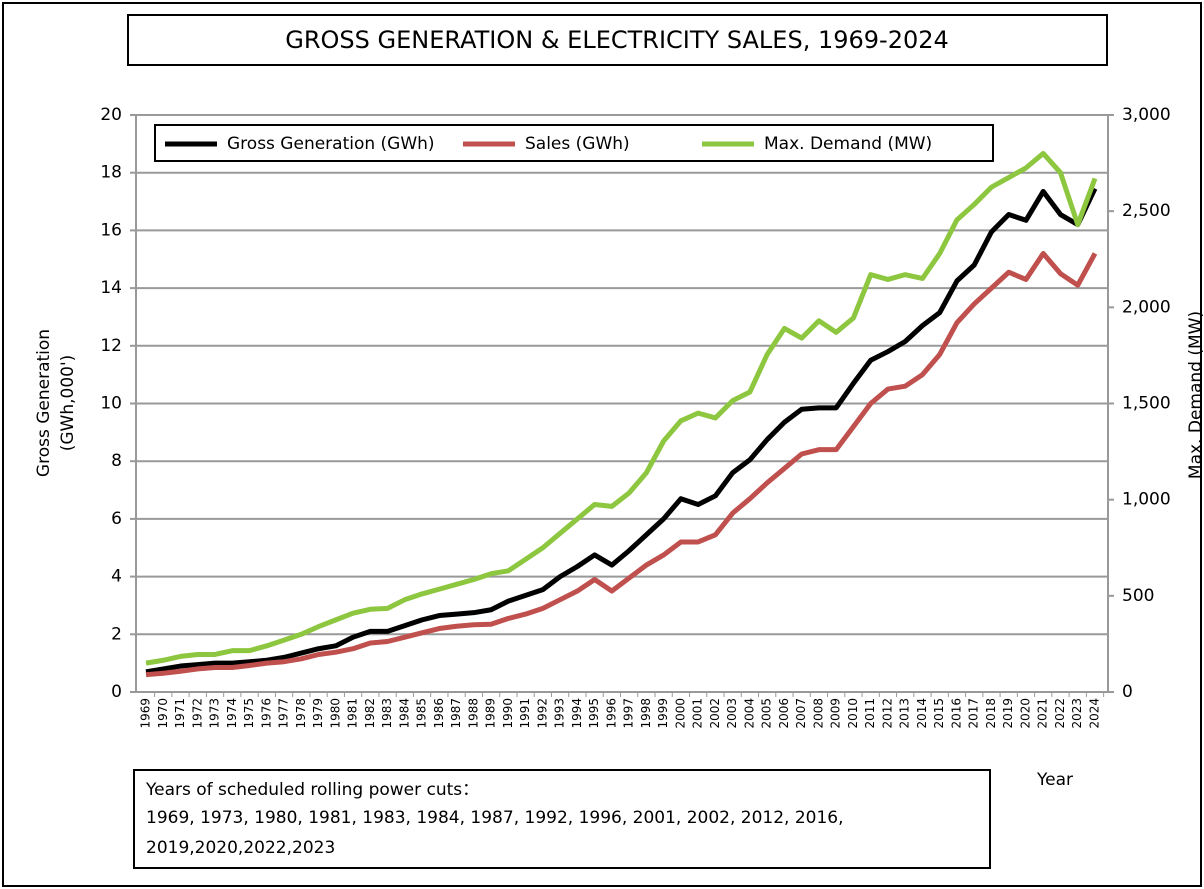  What do you see at coordinates (111, 115) in the screenshot?
I see `y-tick-label: 20` at bounding box center [111, 115].